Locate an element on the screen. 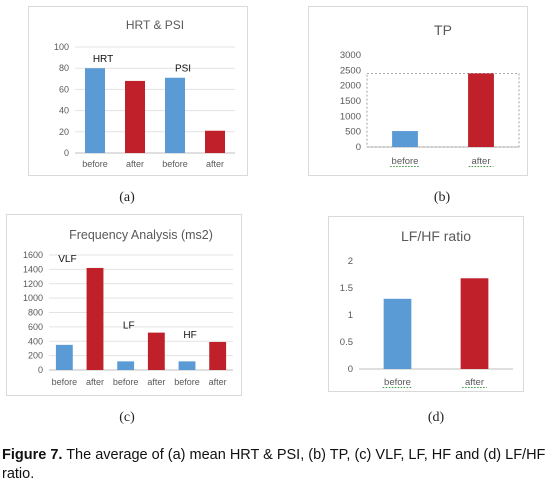 The height and width of the screenshot is (489, 557). y-tick-label: 1200 is located at coordinates (33, 284).